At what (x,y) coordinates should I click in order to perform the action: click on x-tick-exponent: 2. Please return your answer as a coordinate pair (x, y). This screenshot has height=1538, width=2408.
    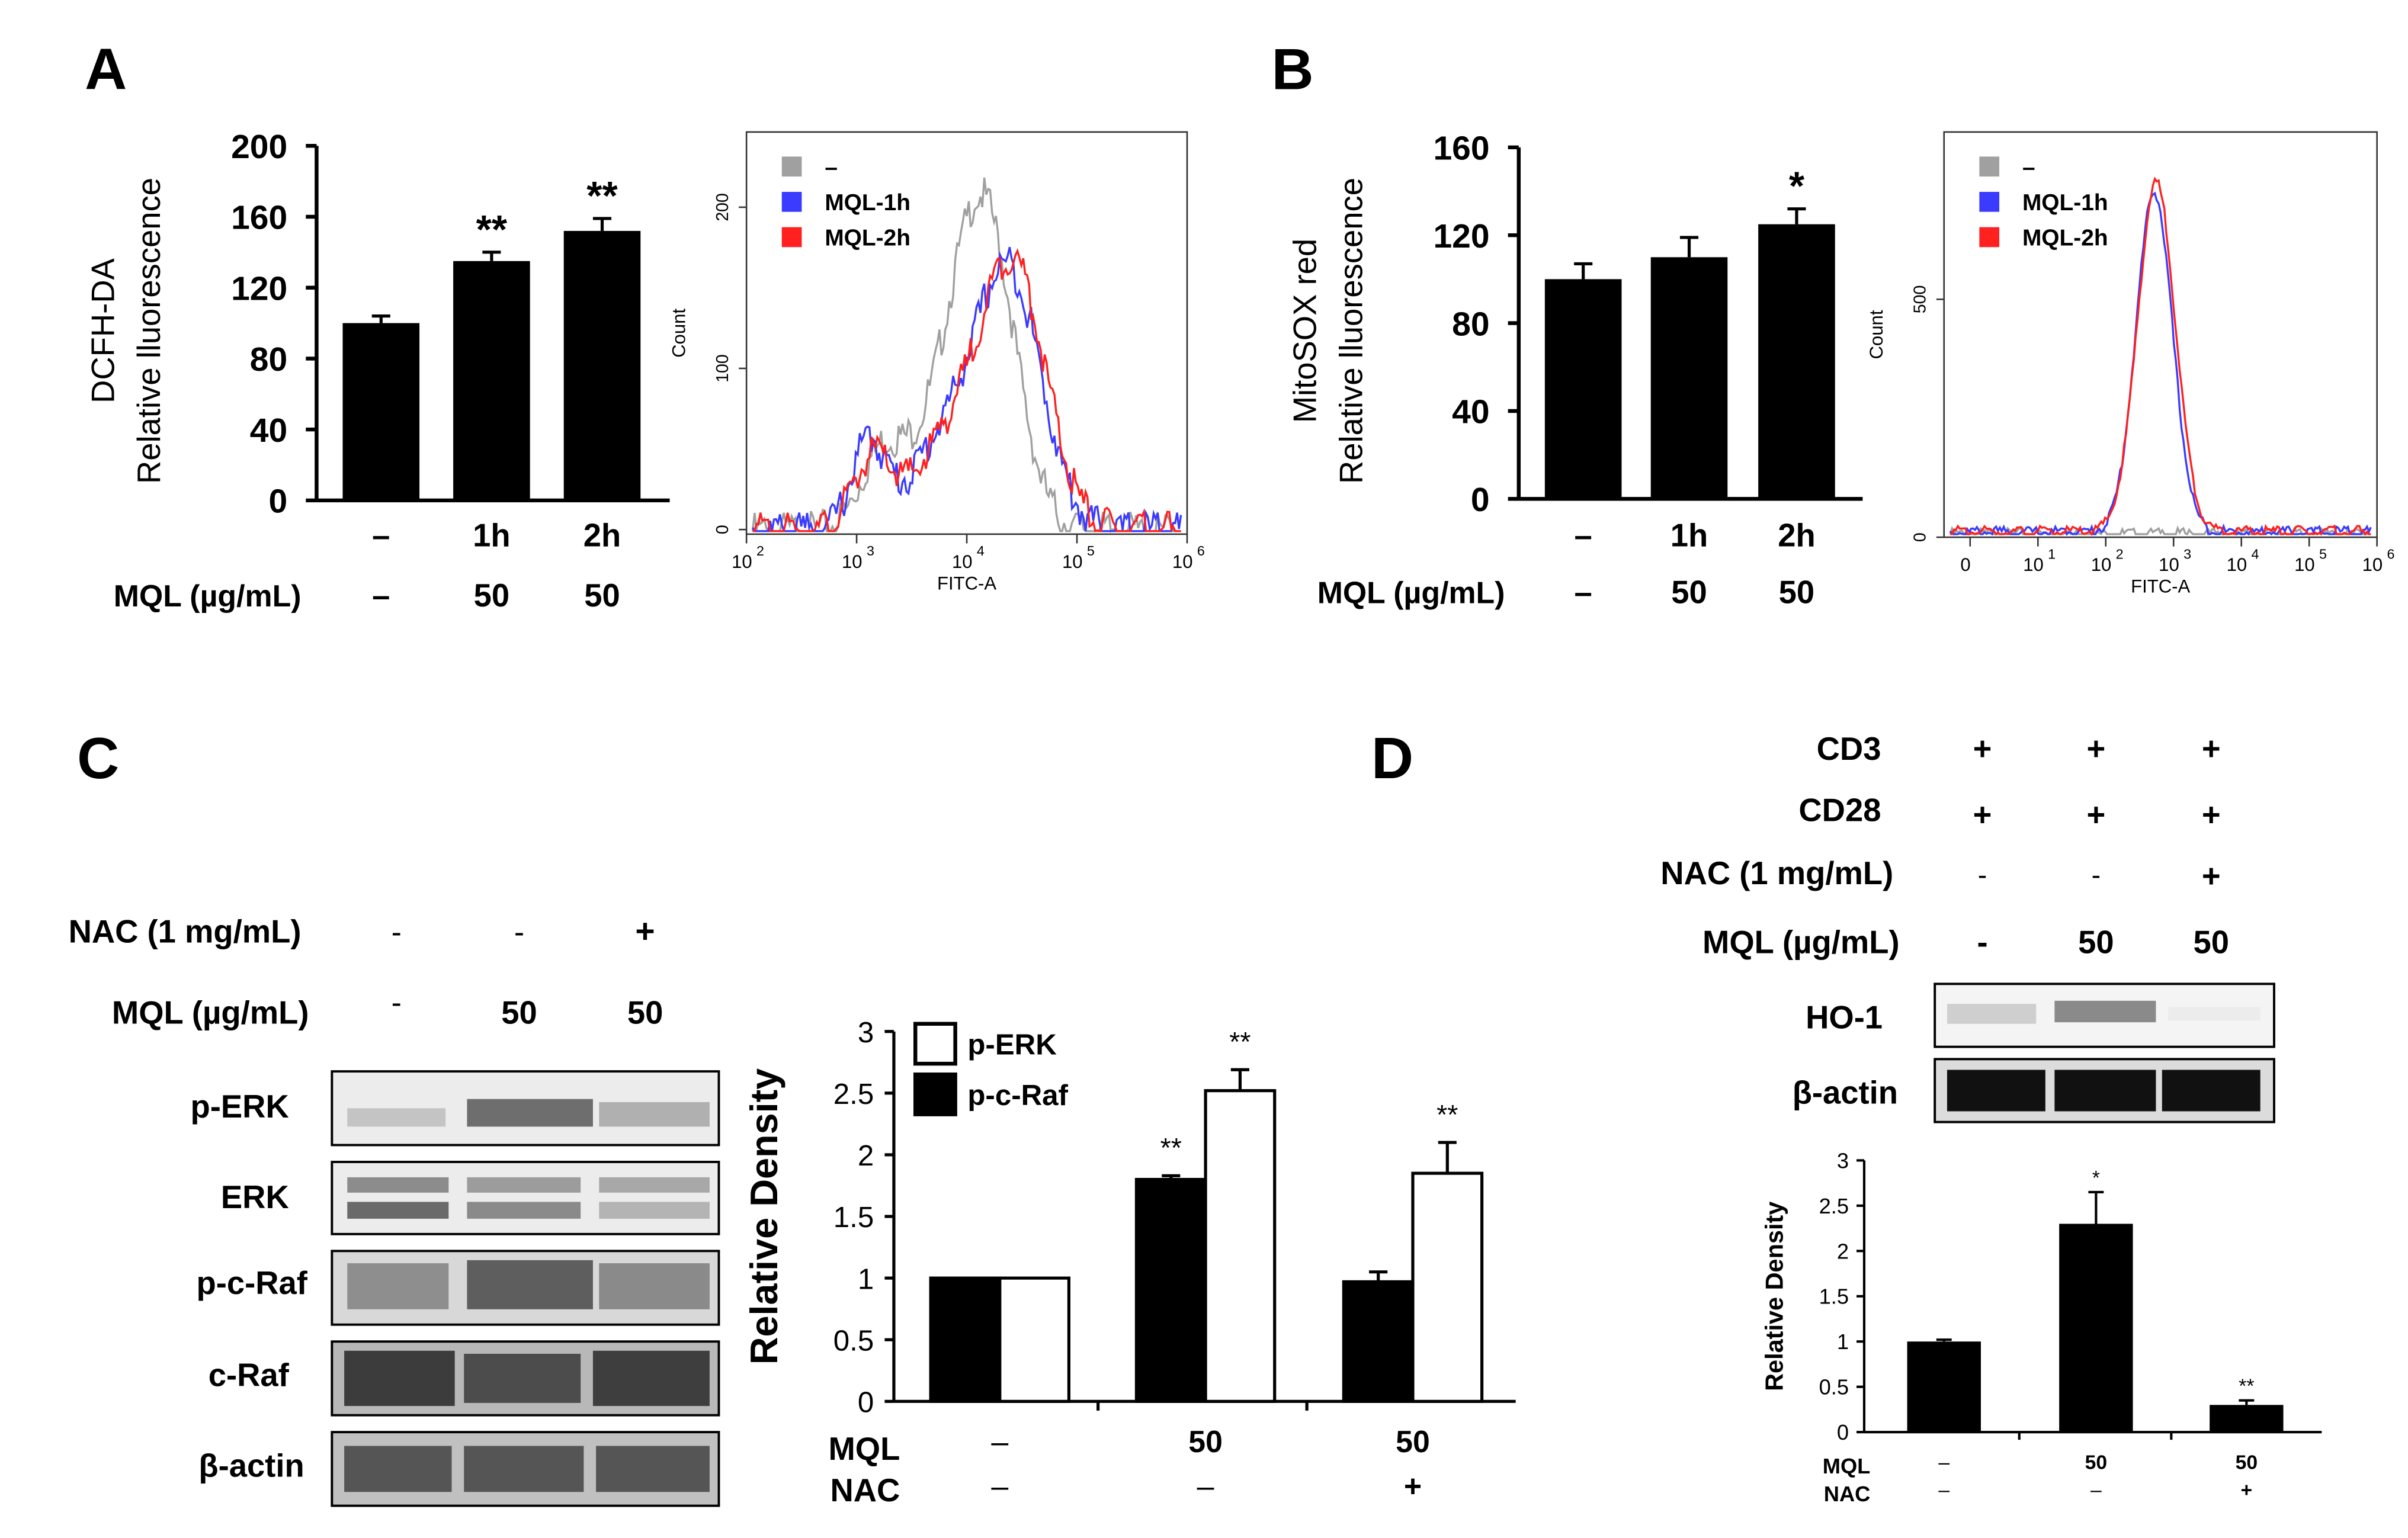
    Looking at the image, I should click on (2120, 553).